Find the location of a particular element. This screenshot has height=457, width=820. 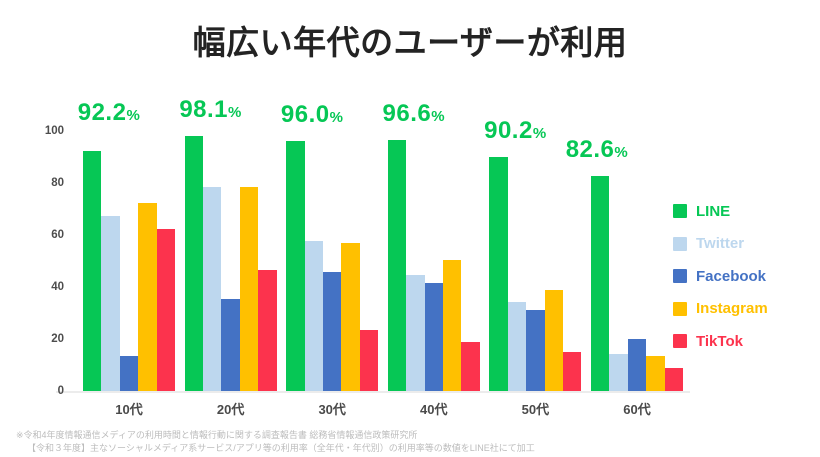

highlight-percent-label-30代: 96.0% is located at coordinates (312, 115).